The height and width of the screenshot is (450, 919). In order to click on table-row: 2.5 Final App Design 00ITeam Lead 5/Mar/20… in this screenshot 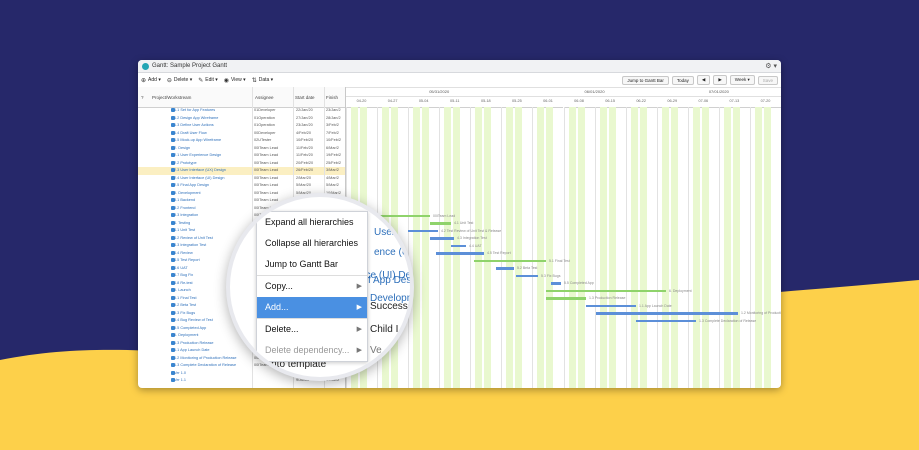, I will do `click(242, 186)`.